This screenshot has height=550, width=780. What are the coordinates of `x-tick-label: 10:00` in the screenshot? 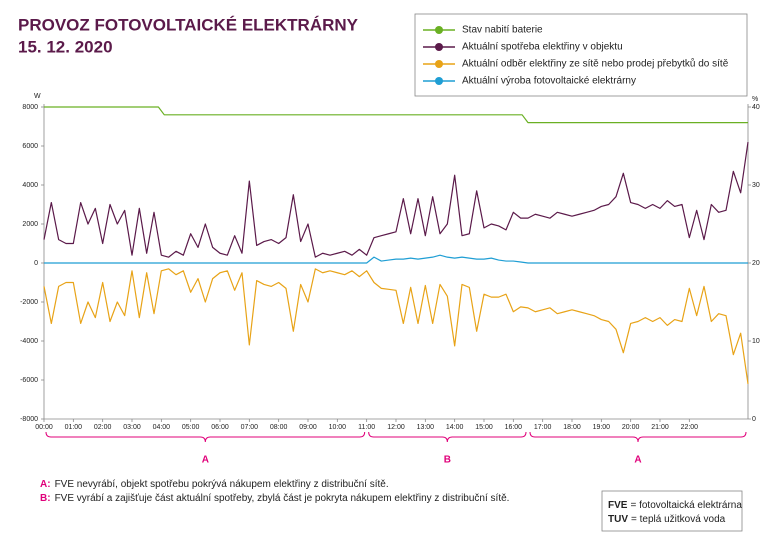 It's located at (338, 427).